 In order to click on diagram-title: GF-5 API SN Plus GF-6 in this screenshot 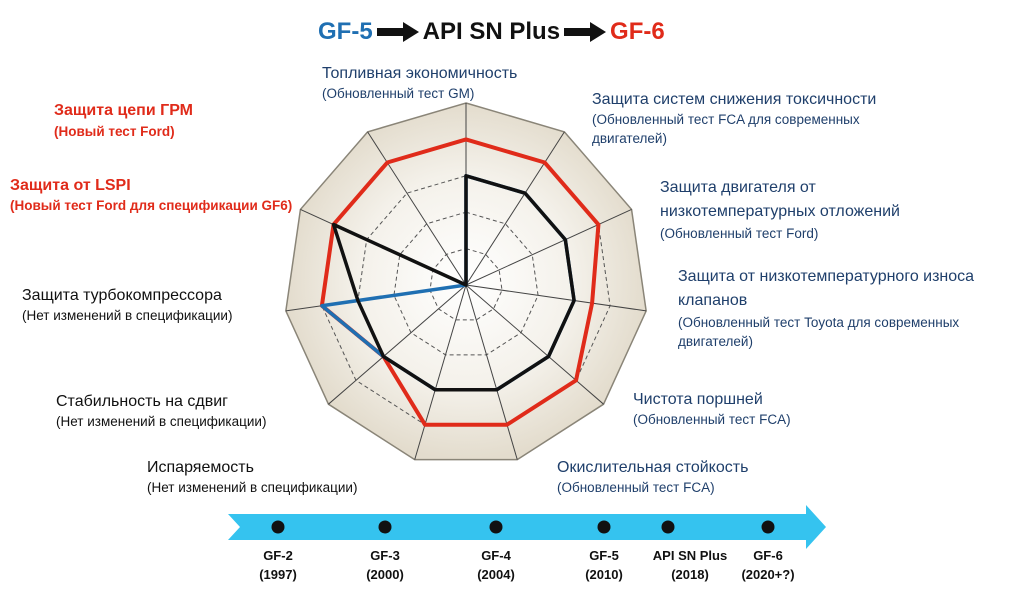, I will do `click(491, 32)`.